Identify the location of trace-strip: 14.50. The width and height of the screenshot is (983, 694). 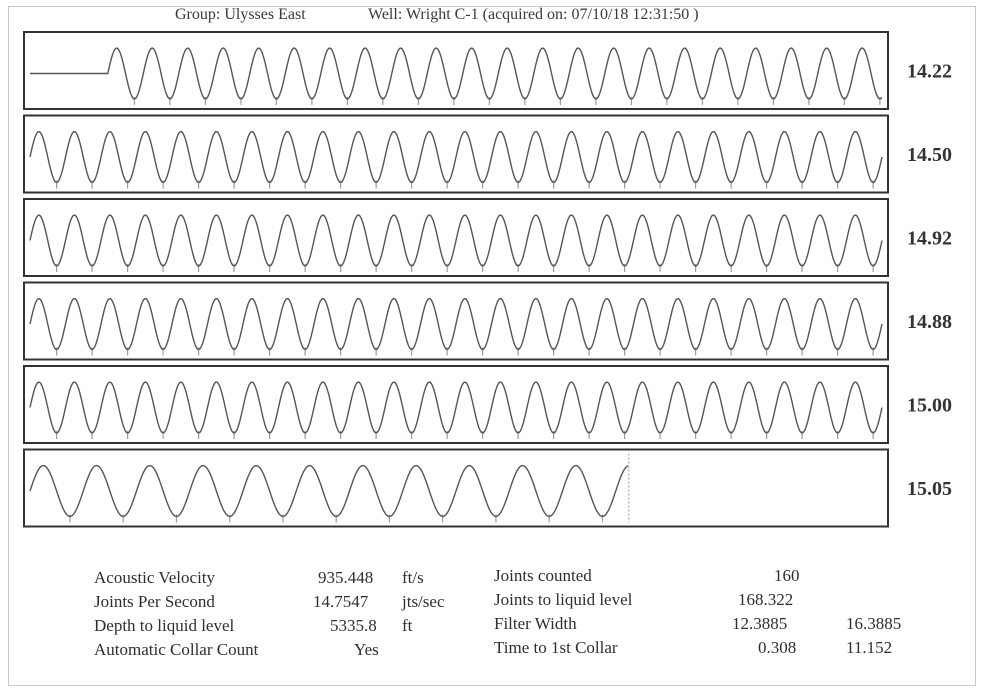
(487, 154).